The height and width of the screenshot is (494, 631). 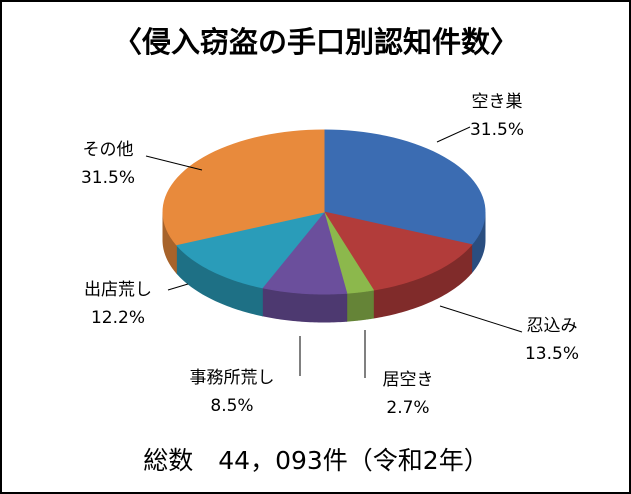 I want to click on chart-title: 〈侵入窃盗の手口別認知件数〉, so click(x=316, y=42).